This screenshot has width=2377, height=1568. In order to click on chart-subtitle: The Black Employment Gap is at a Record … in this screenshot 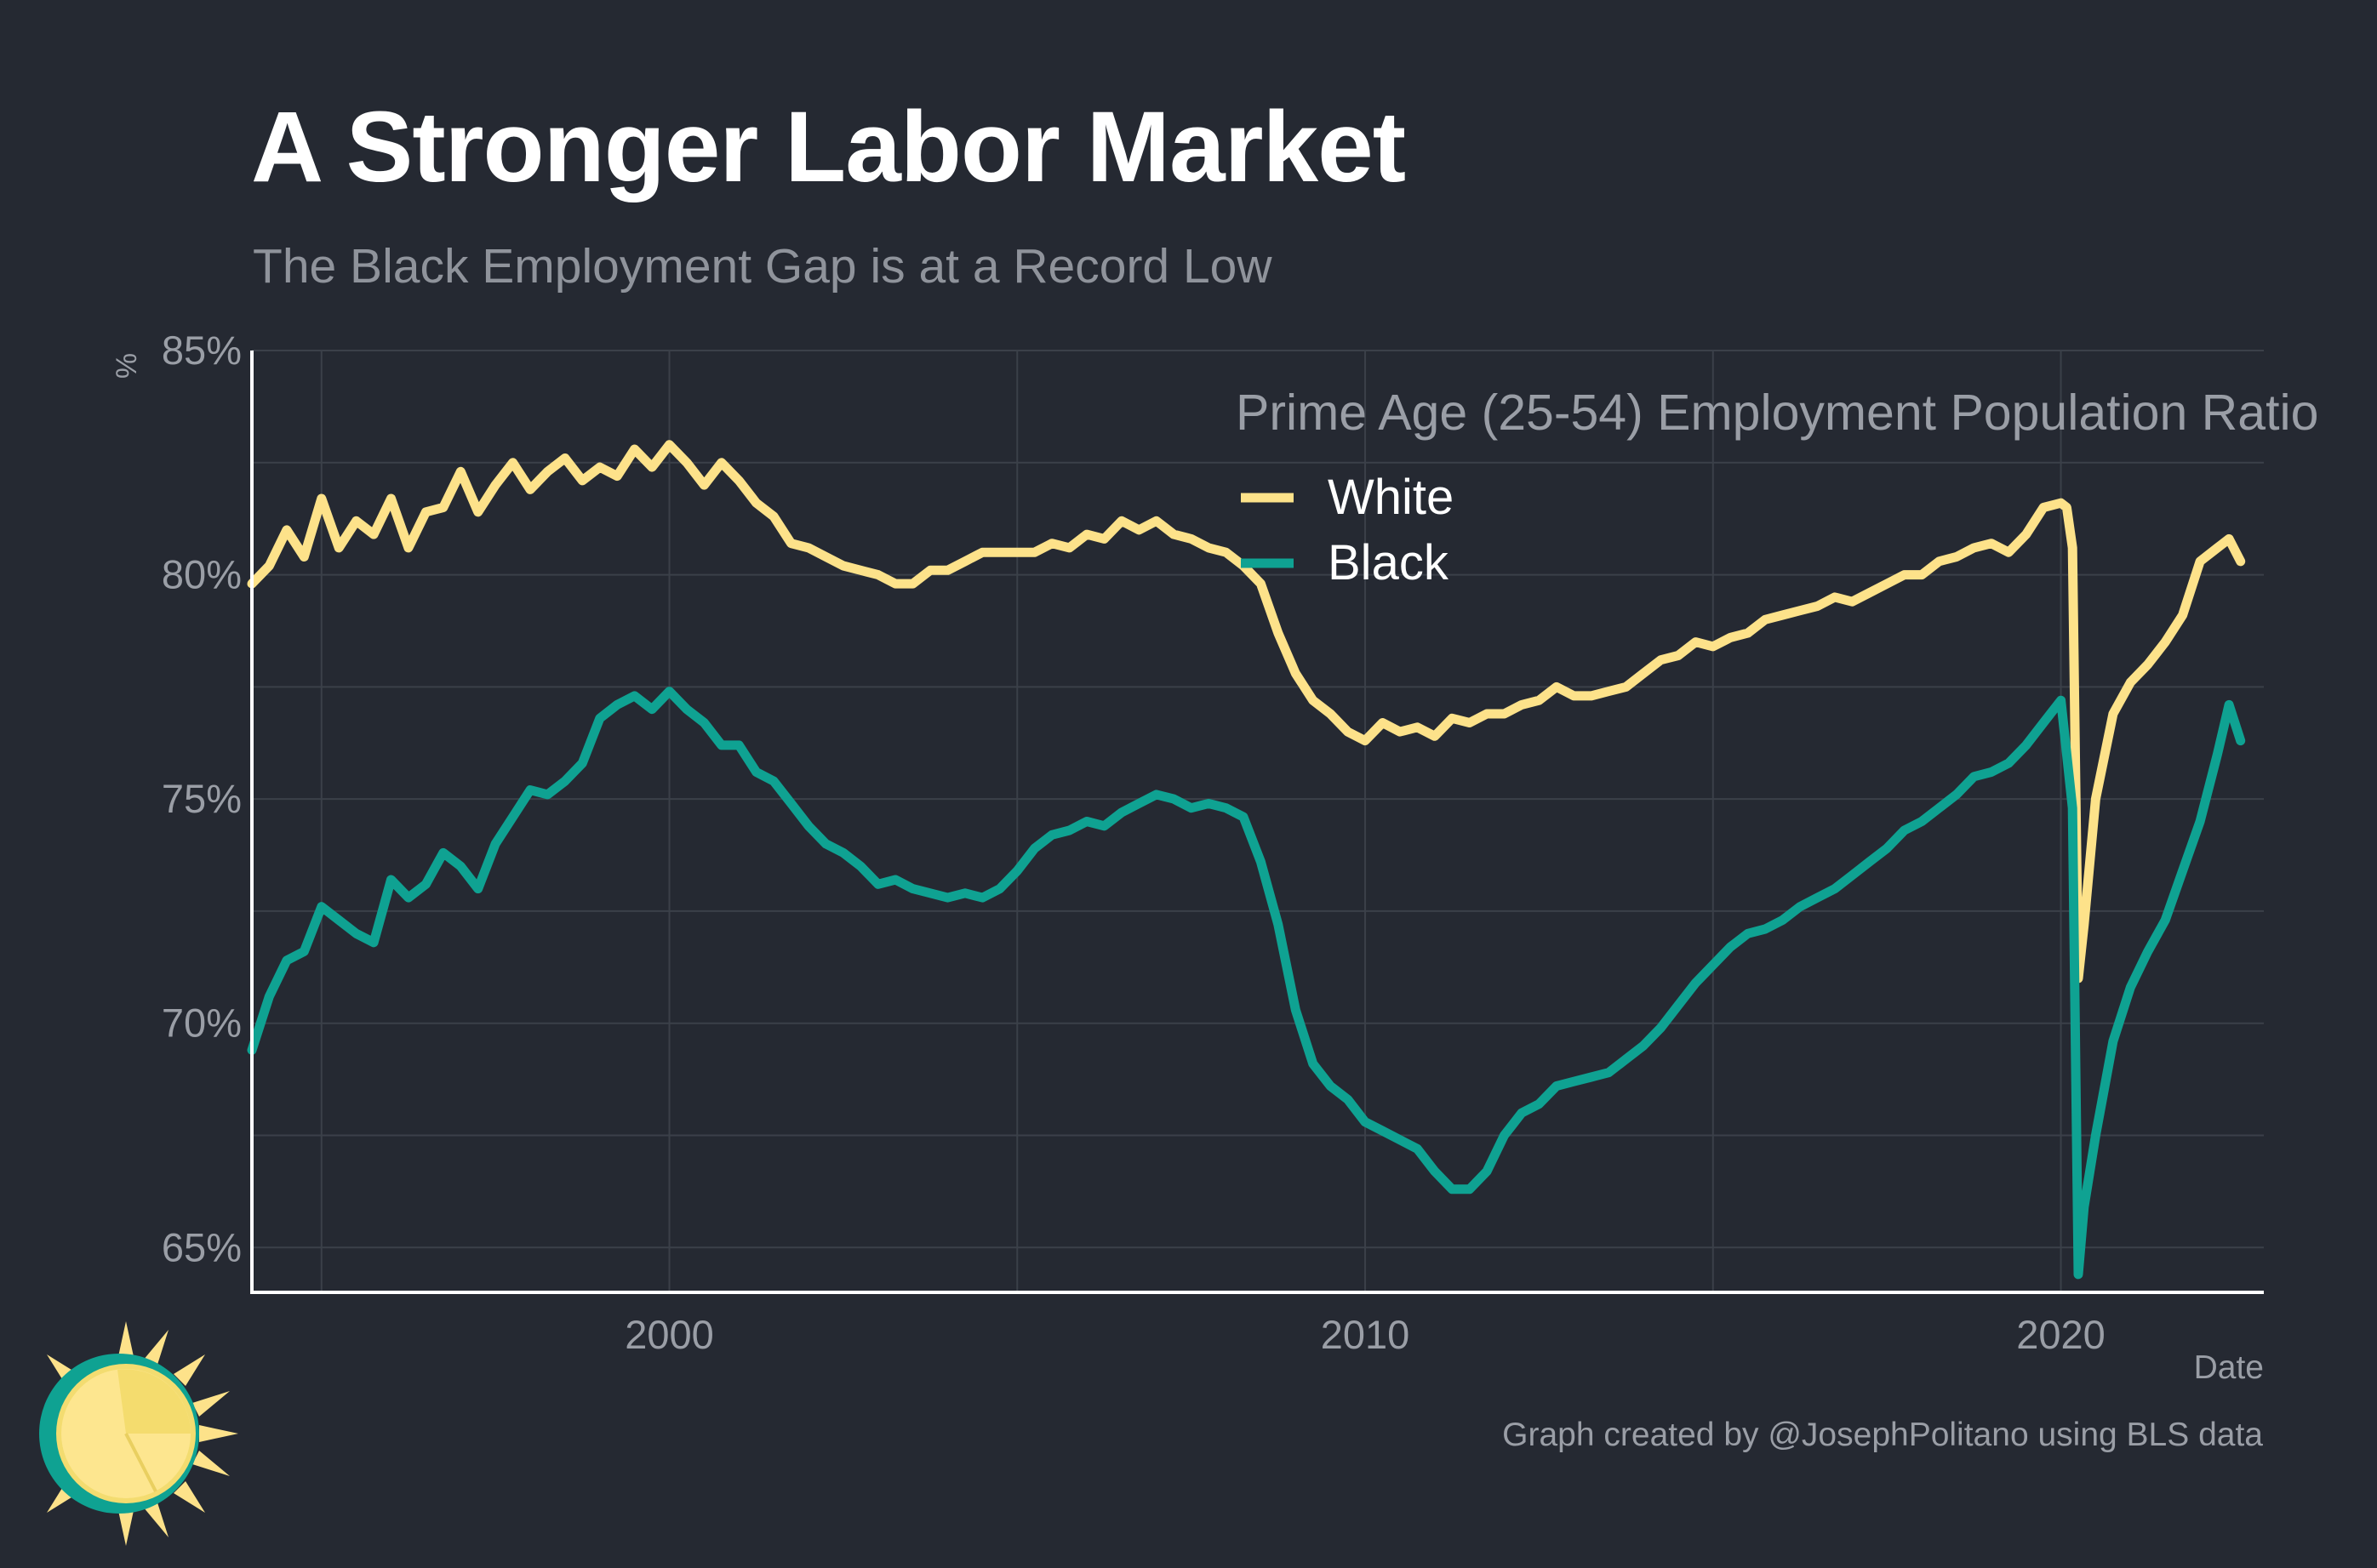, I will do `click(763, 266)`.